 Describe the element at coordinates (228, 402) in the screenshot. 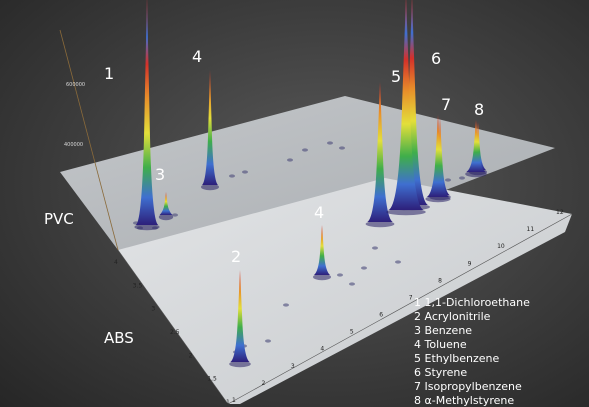

I see `depth-tick-label: 1` at that location.